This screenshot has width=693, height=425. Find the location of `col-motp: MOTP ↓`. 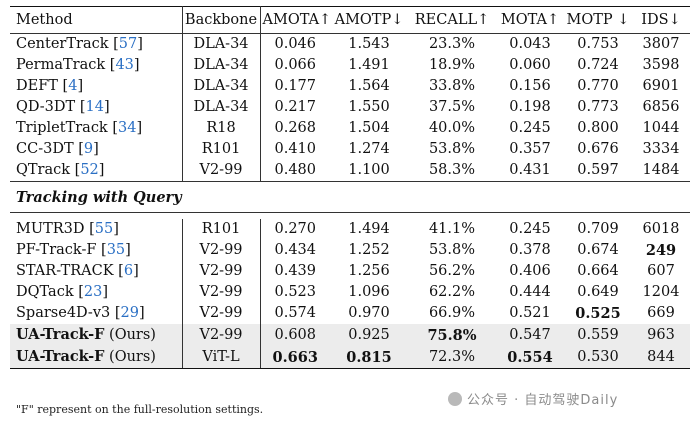

col-motp: MOTP ↓ is located at coordinates (598, 20).